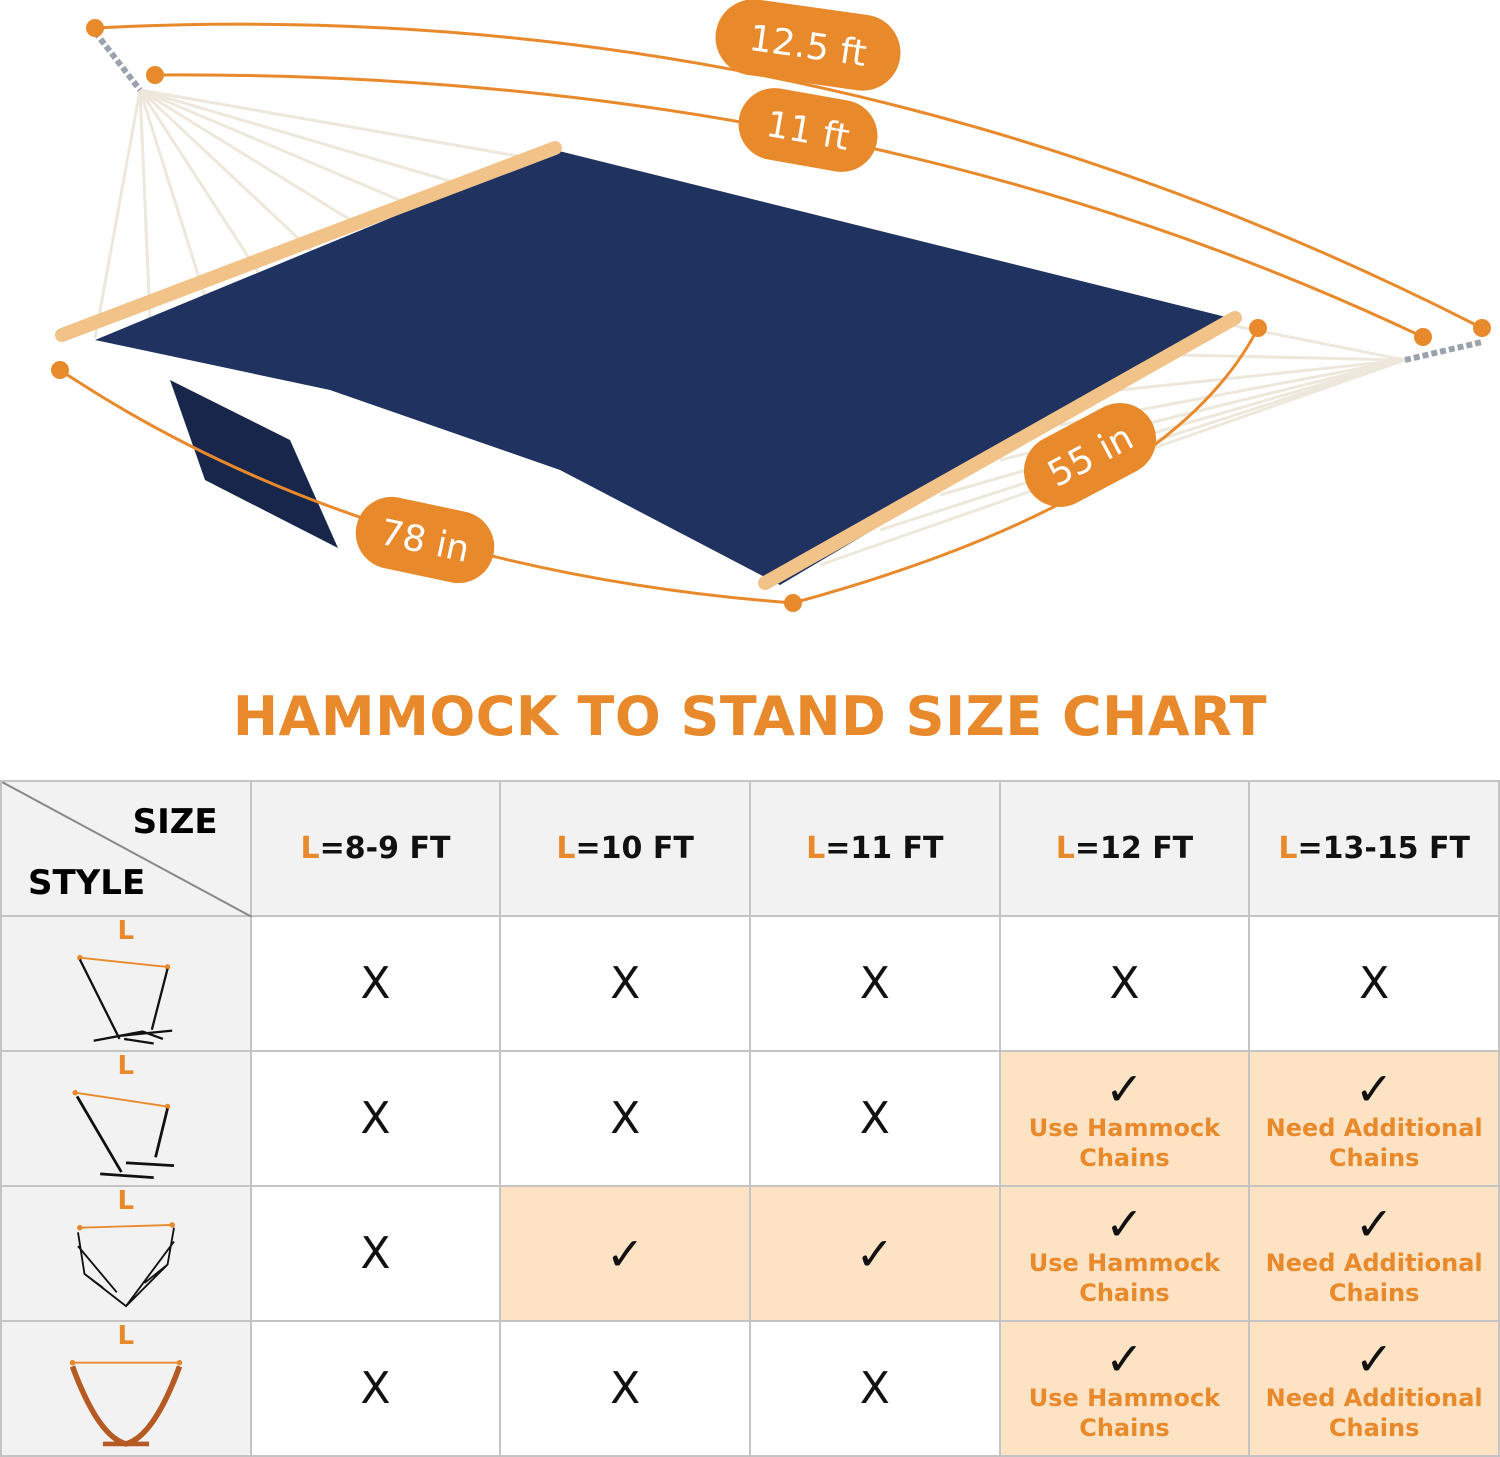  Describe the element at coordinates (808, 130) in the screenshot. I see `label-bed-length: 11 ft` at that location.